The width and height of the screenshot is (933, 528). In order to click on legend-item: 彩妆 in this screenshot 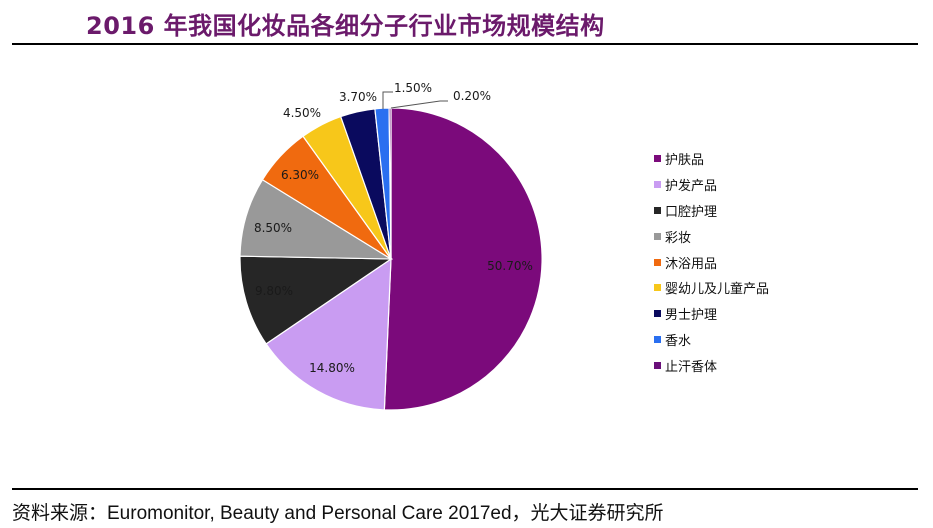, I will do `click(711, 236)`.